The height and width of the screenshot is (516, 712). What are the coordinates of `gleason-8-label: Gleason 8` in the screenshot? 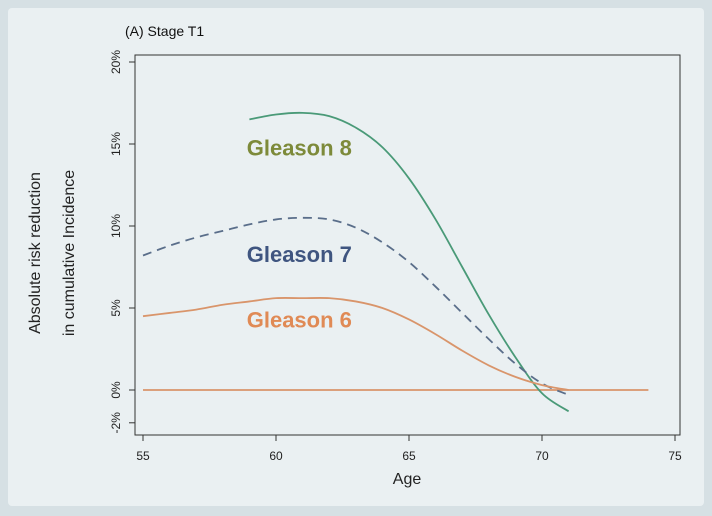 It's located at (299, 147).